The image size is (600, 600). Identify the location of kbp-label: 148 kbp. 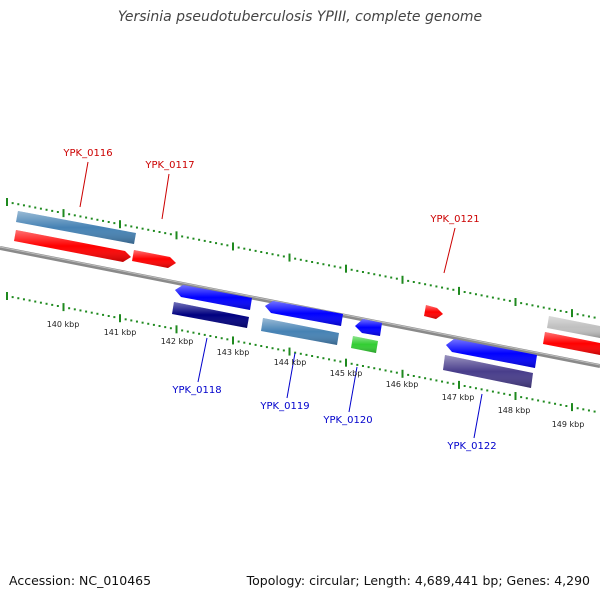
(514, 410).